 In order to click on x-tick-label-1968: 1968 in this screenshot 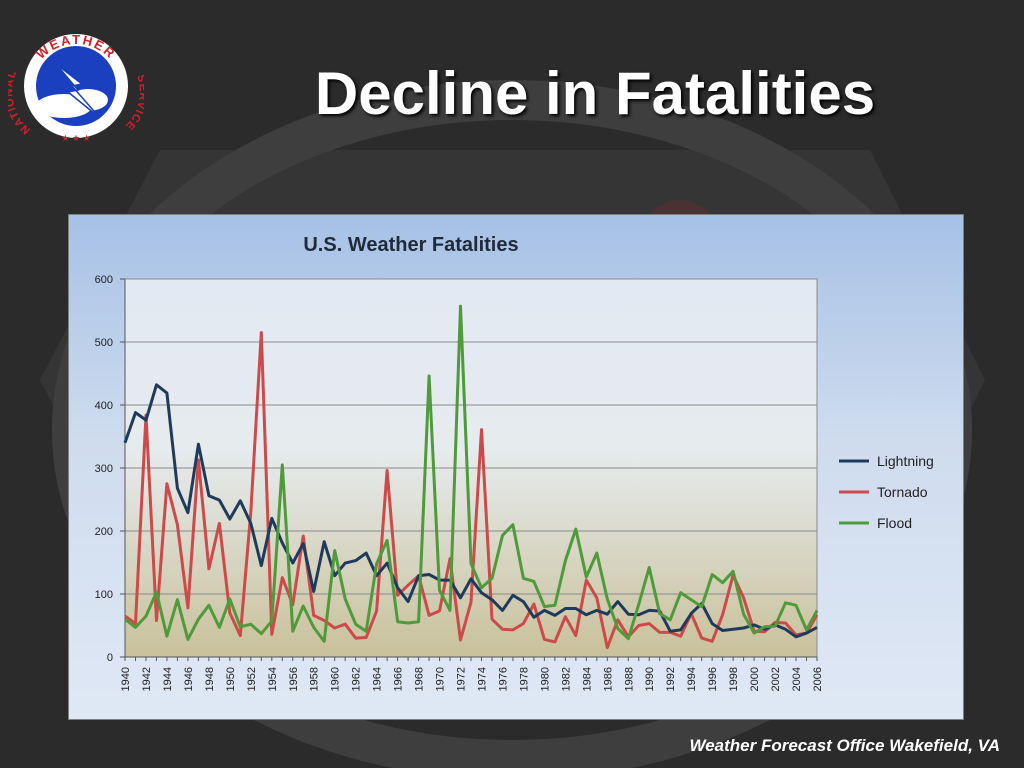, I will do `click(420, 679)`.